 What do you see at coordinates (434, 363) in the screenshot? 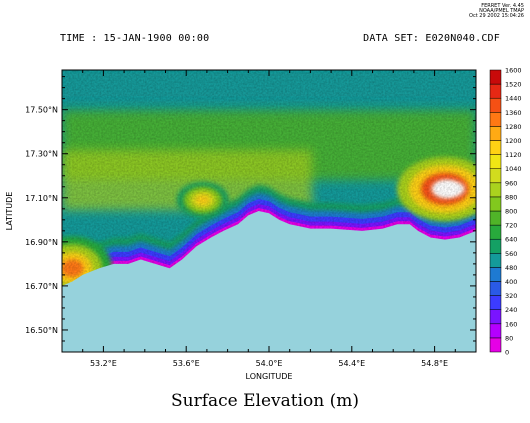
I see `x-tick-label: 54.8°E` at bounding box center [434, 363].